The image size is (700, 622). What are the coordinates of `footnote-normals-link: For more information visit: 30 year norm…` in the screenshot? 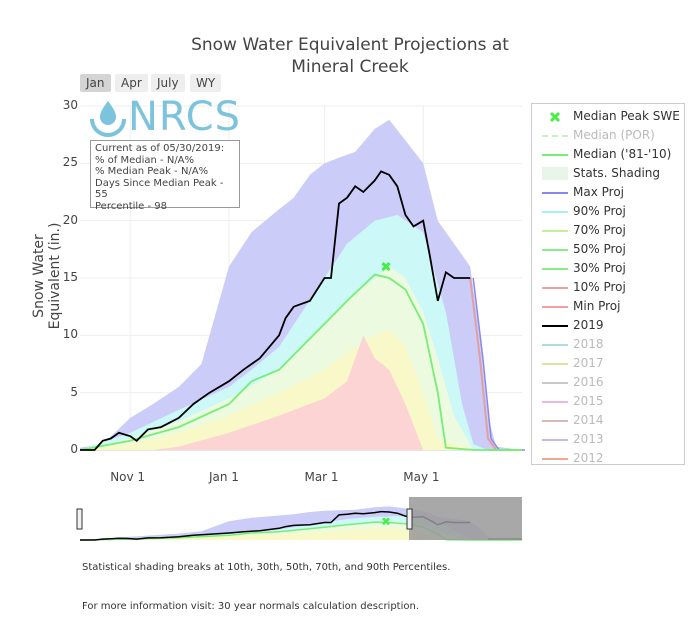 It's located at (251, 606).